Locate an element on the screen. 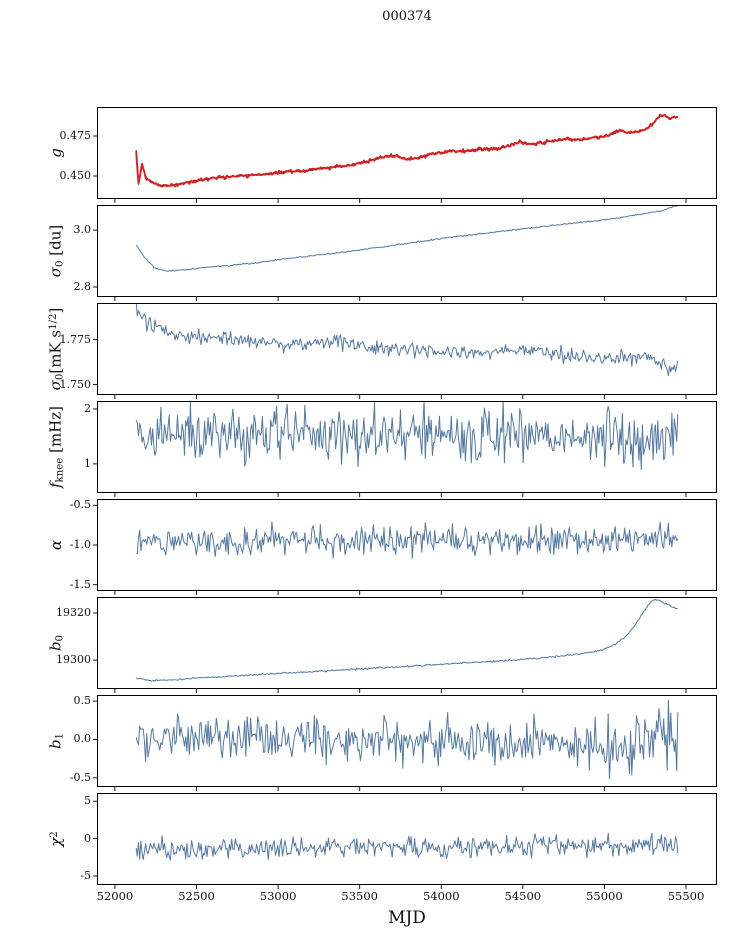  series-chi2 is located at coordinates (407, 846).